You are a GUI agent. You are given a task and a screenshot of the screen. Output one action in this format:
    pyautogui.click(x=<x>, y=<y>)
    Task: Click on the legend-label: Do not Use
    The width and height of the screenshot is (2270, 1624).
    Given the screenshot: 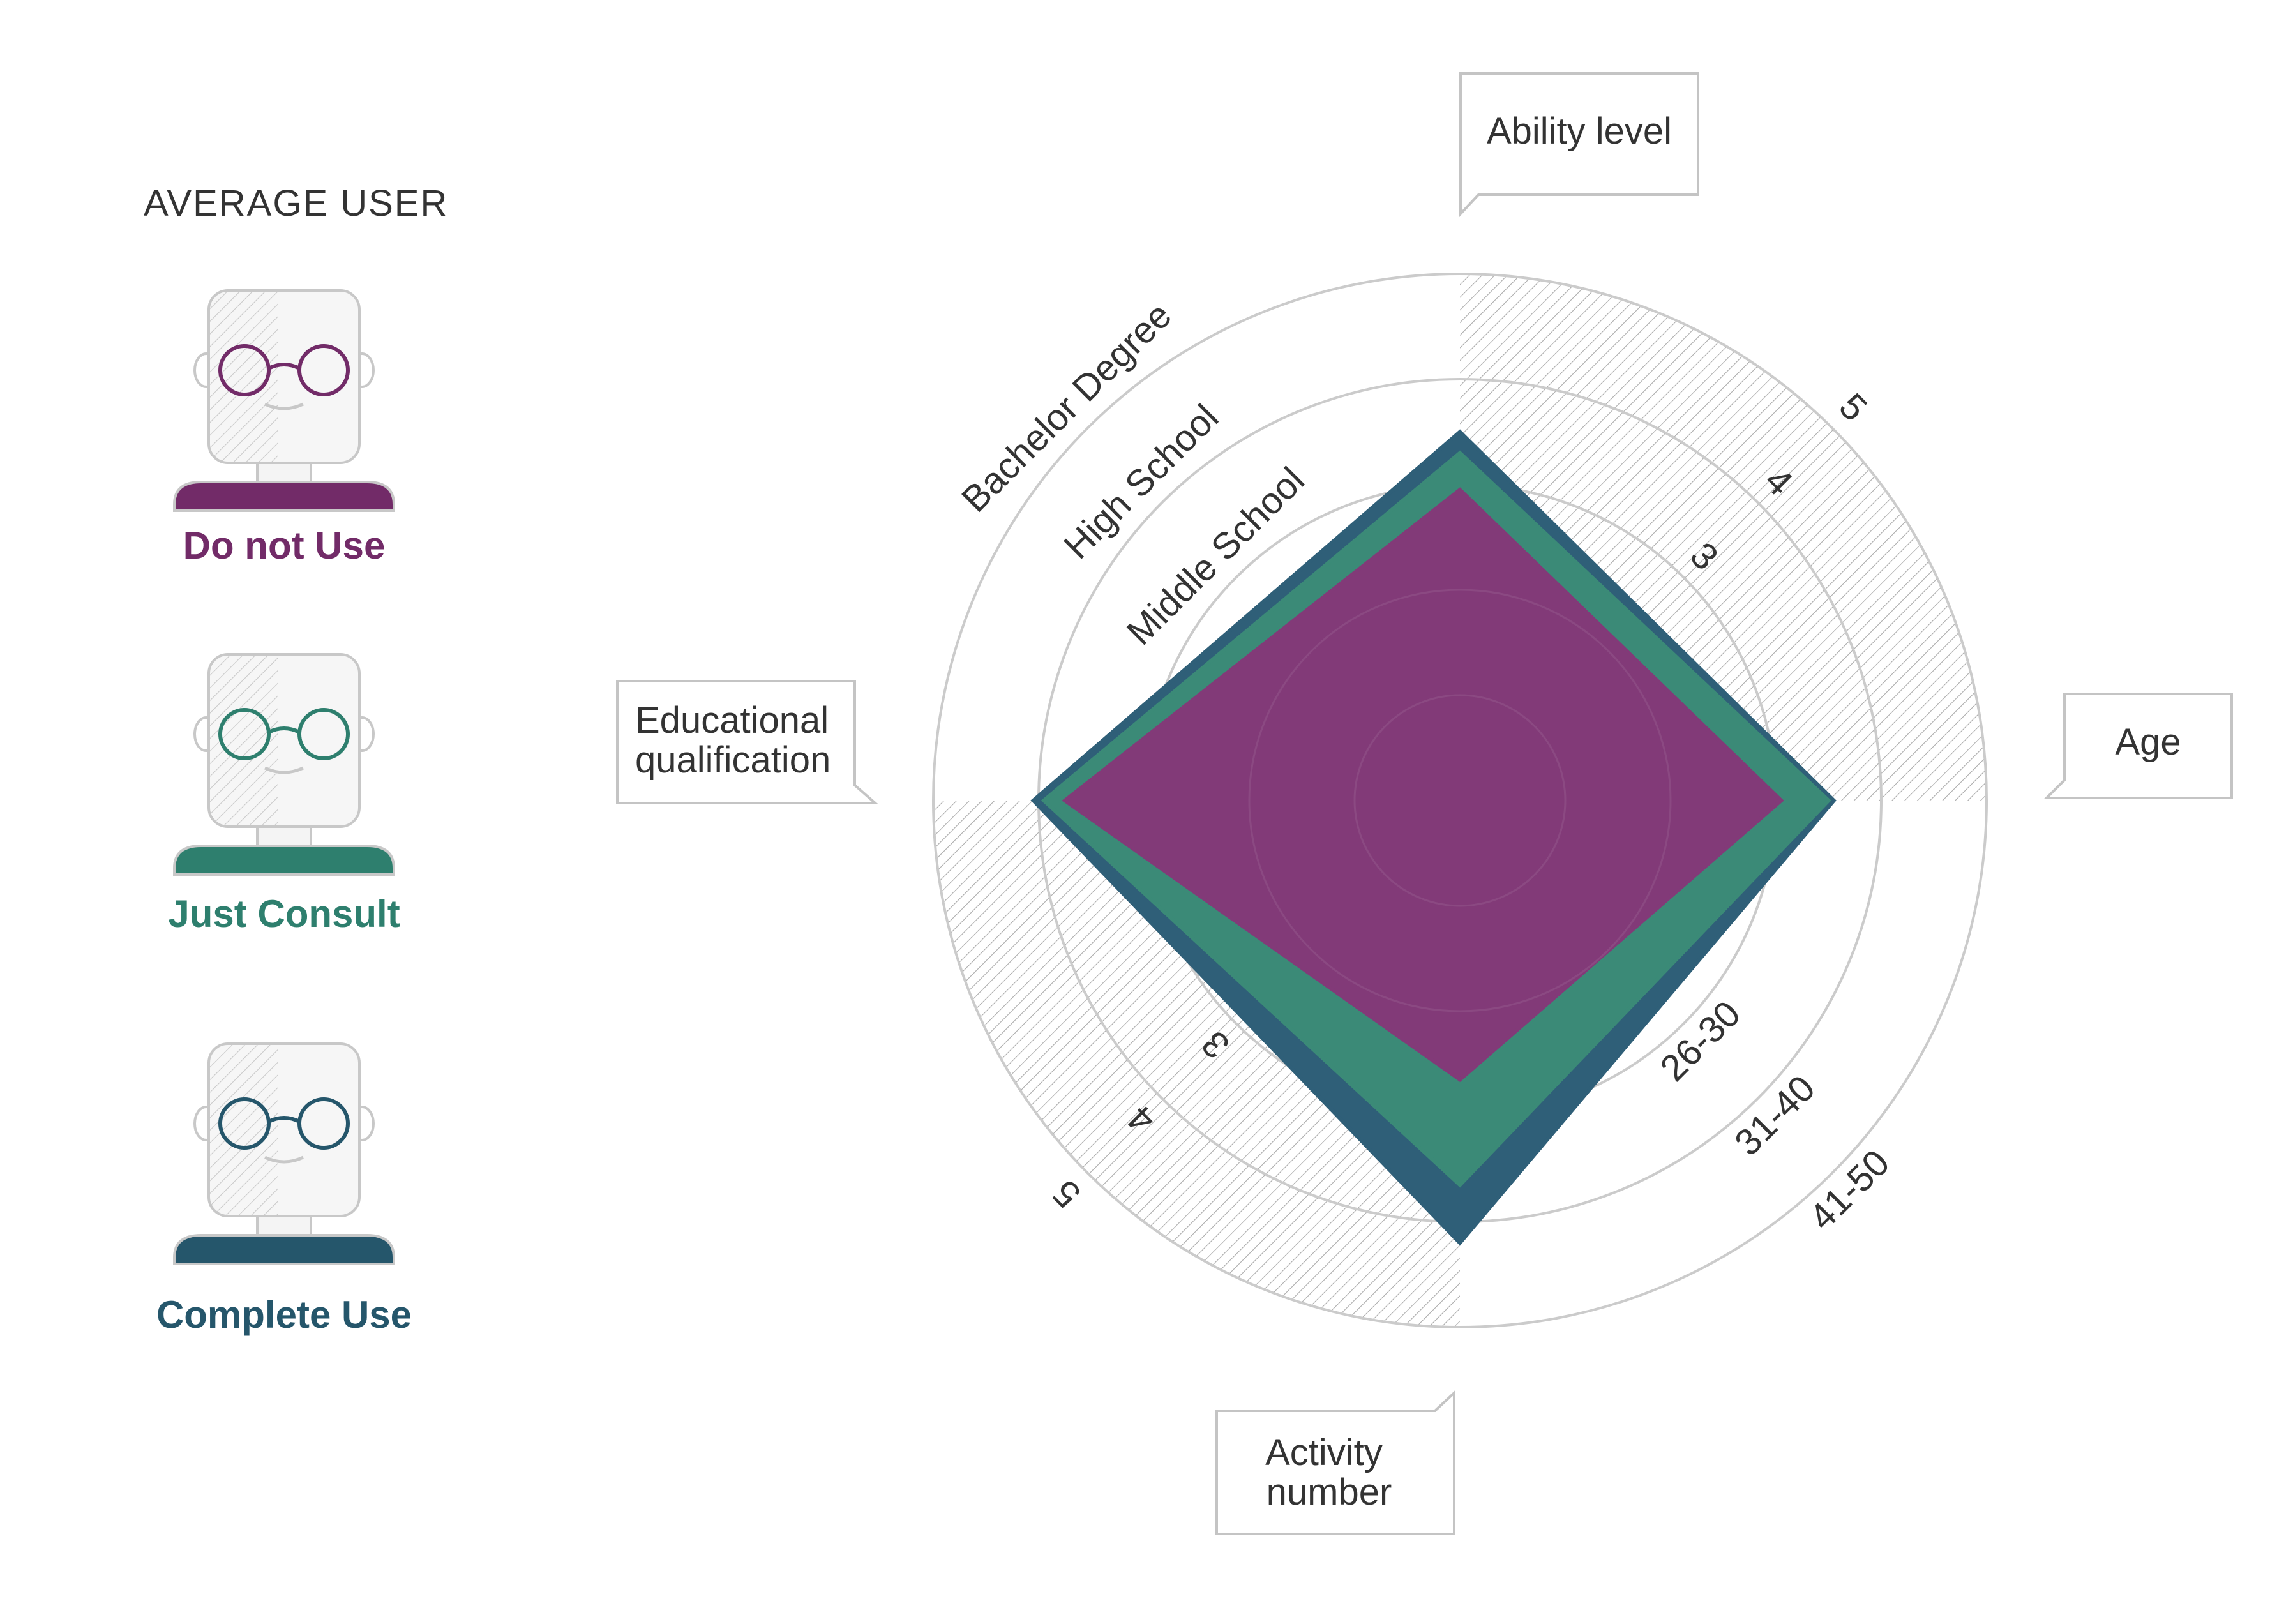 What is the action you would take?
    pyautogui.click(x=284, y=545)
    